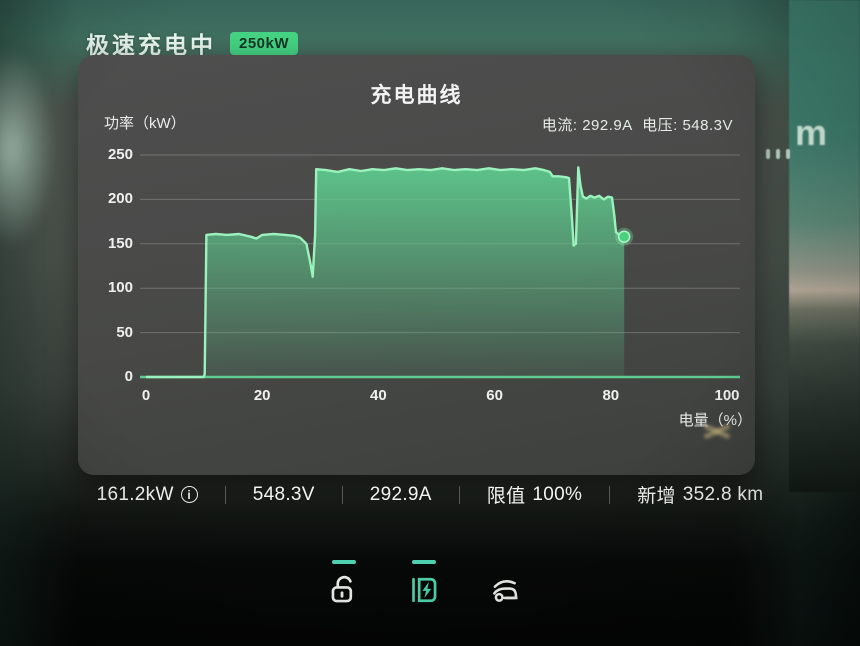 This screenshot has height=646, width=860. I want to click on x-tick-label: 0, so click(146, 395).